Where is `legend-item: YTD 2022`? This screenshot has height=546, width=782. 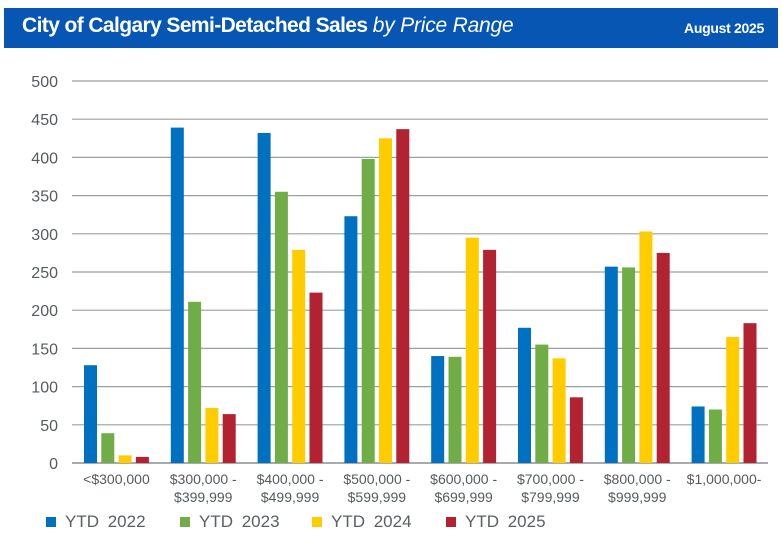
legend-item: YTD 2022 is located at coordinates (96, 522).